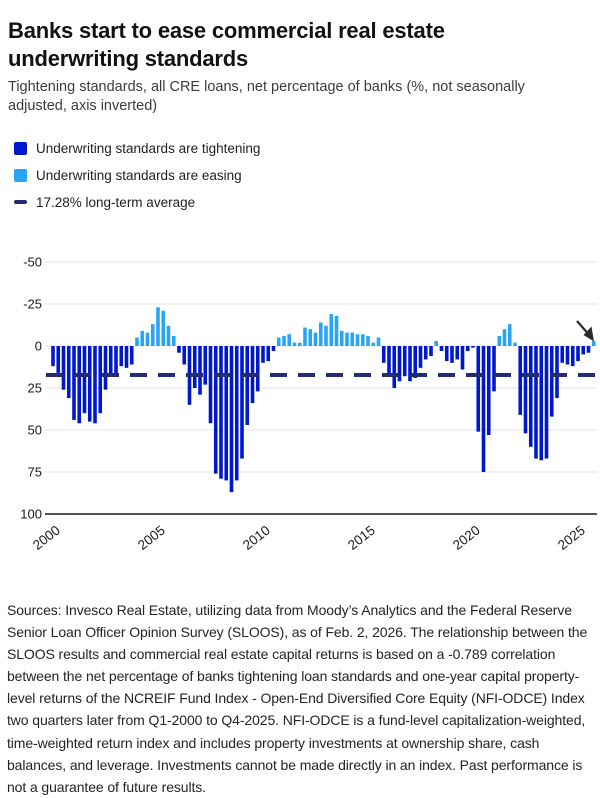 Image resolution: width=600 pixels, height=798 pixels. Describe the element at coordinates (20, 148) in the screenshot. I see `tightening-color-swatch-icon` at that location.